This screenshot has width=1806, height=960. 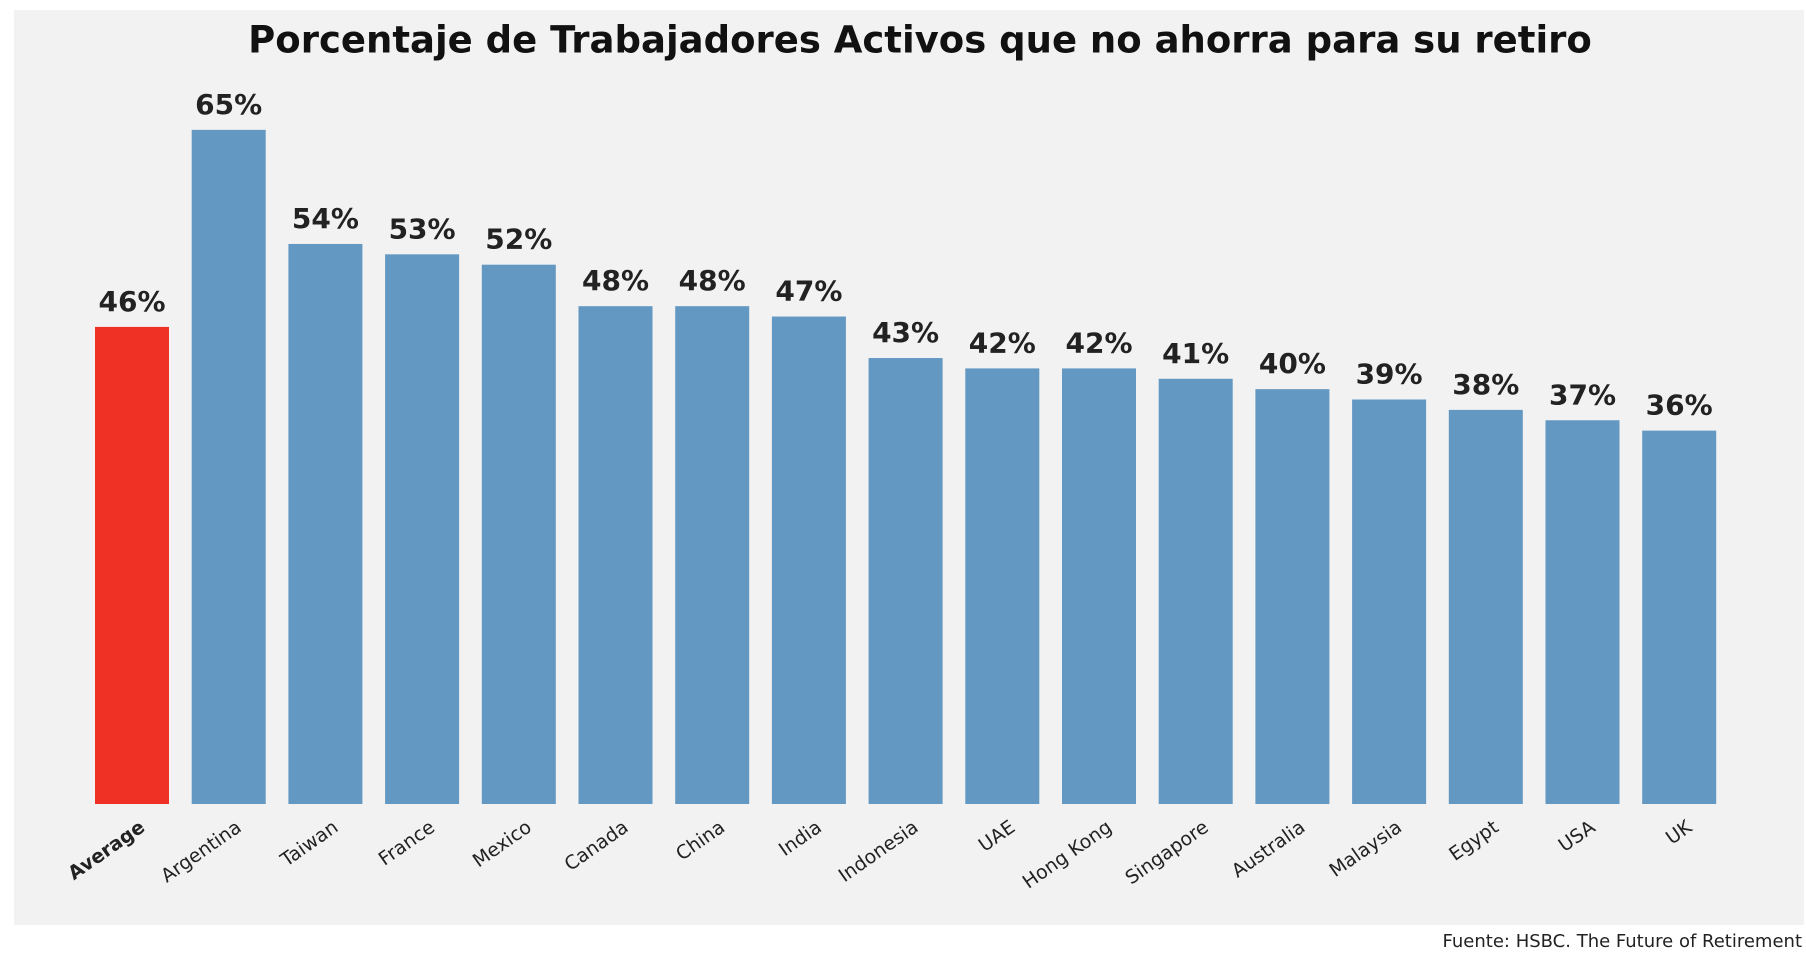 What do you see at coordinates (1679, 405) in the screenshot?
I see `value-label: 36%` at bounding box center [1679, 405].